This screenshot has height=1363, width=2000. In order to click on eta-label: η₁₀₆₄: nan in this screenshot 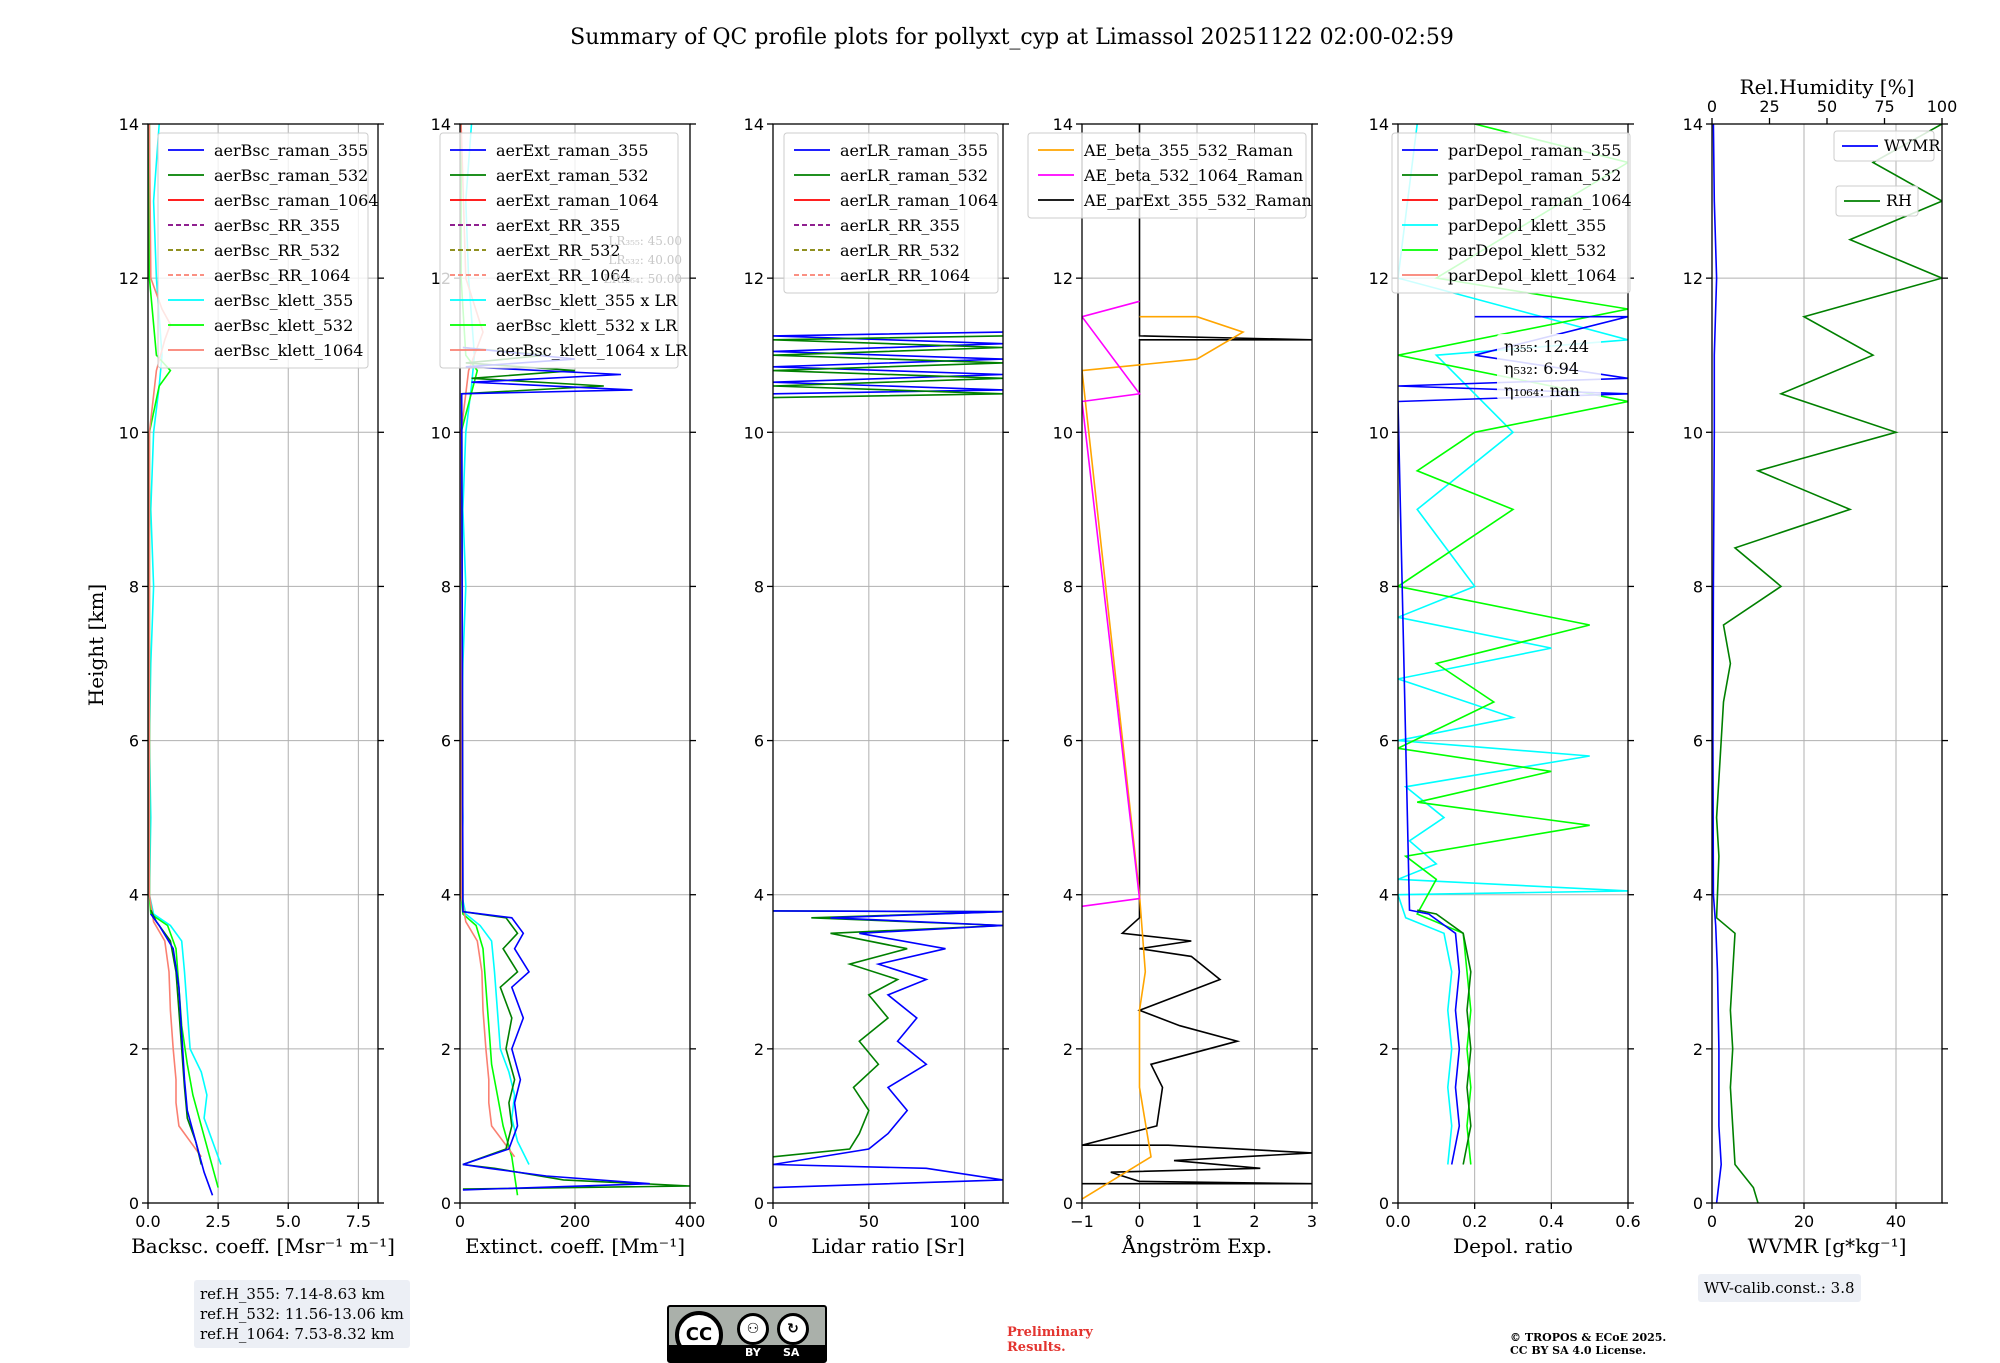, I will do `click(1542, 390)`.